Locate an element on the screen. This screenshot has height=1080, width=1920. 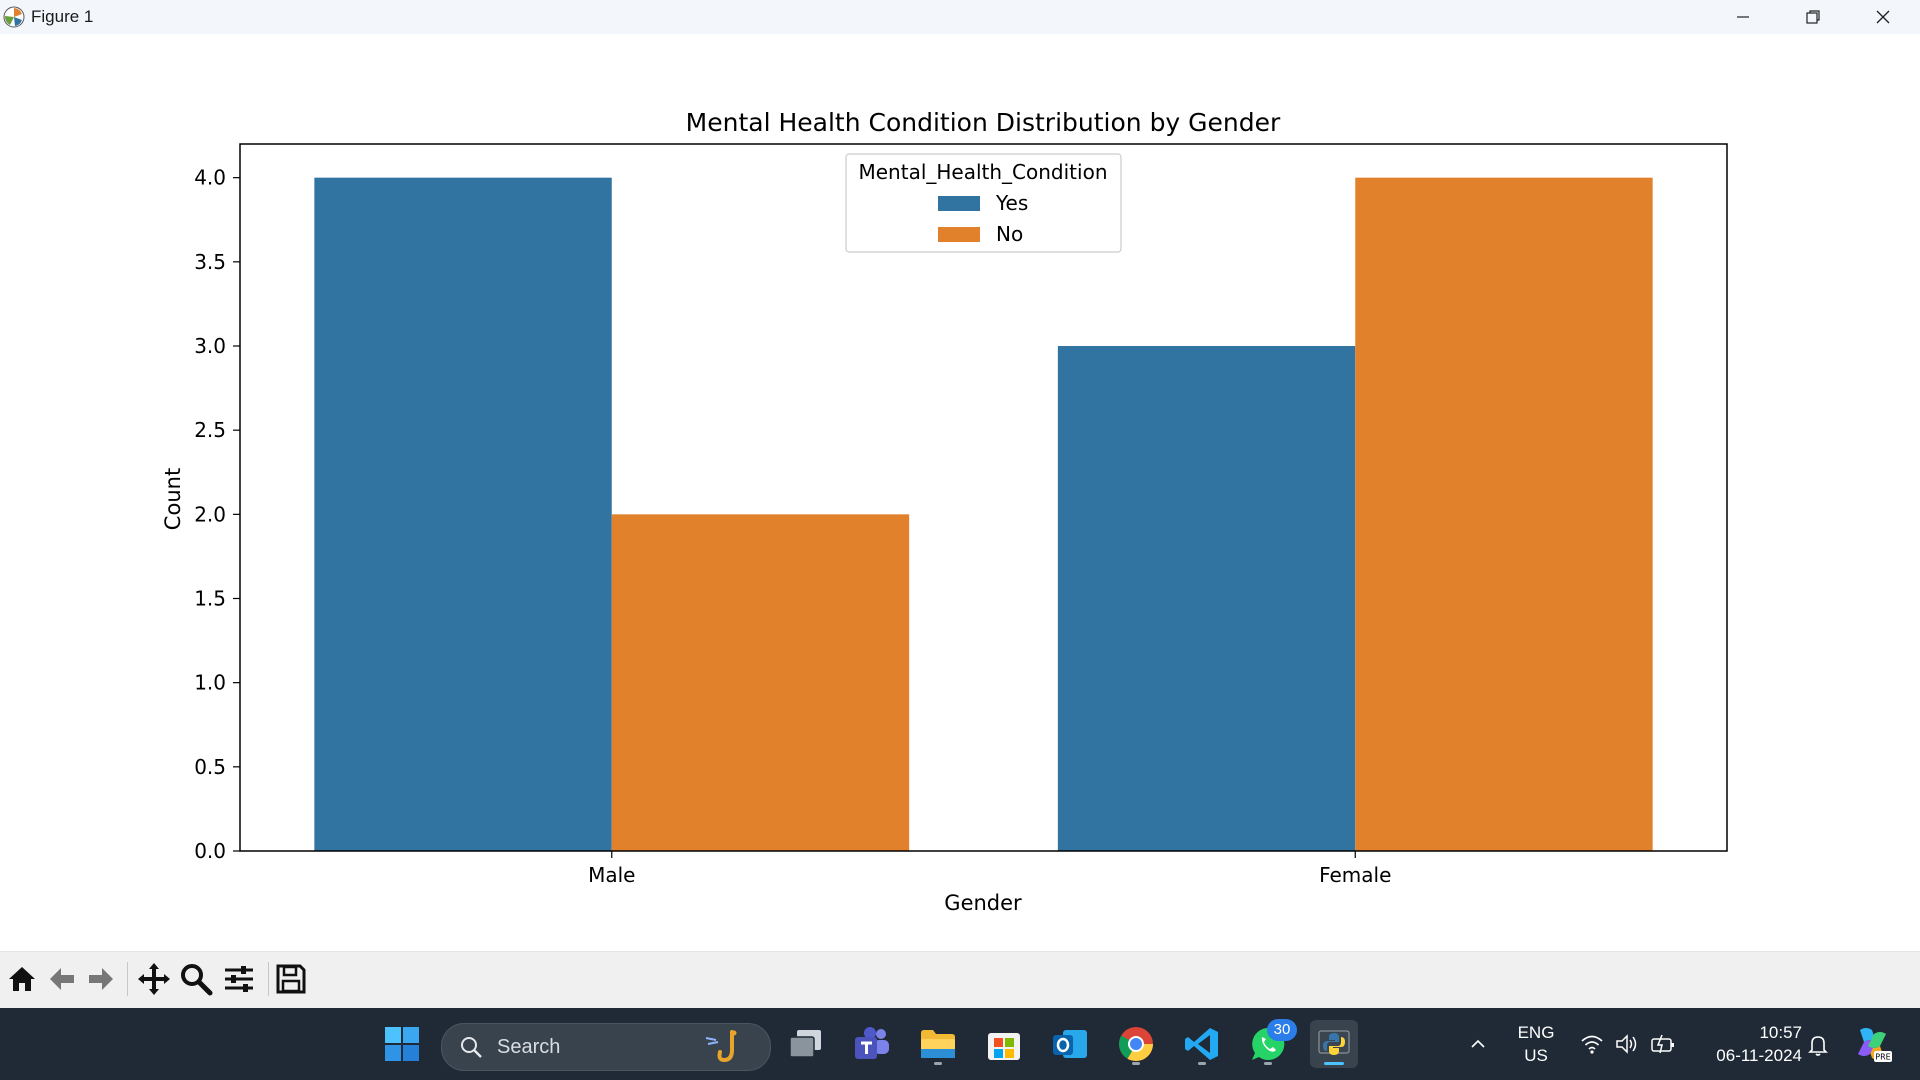
navigation-toolbar is located at coordinates (960, 980).